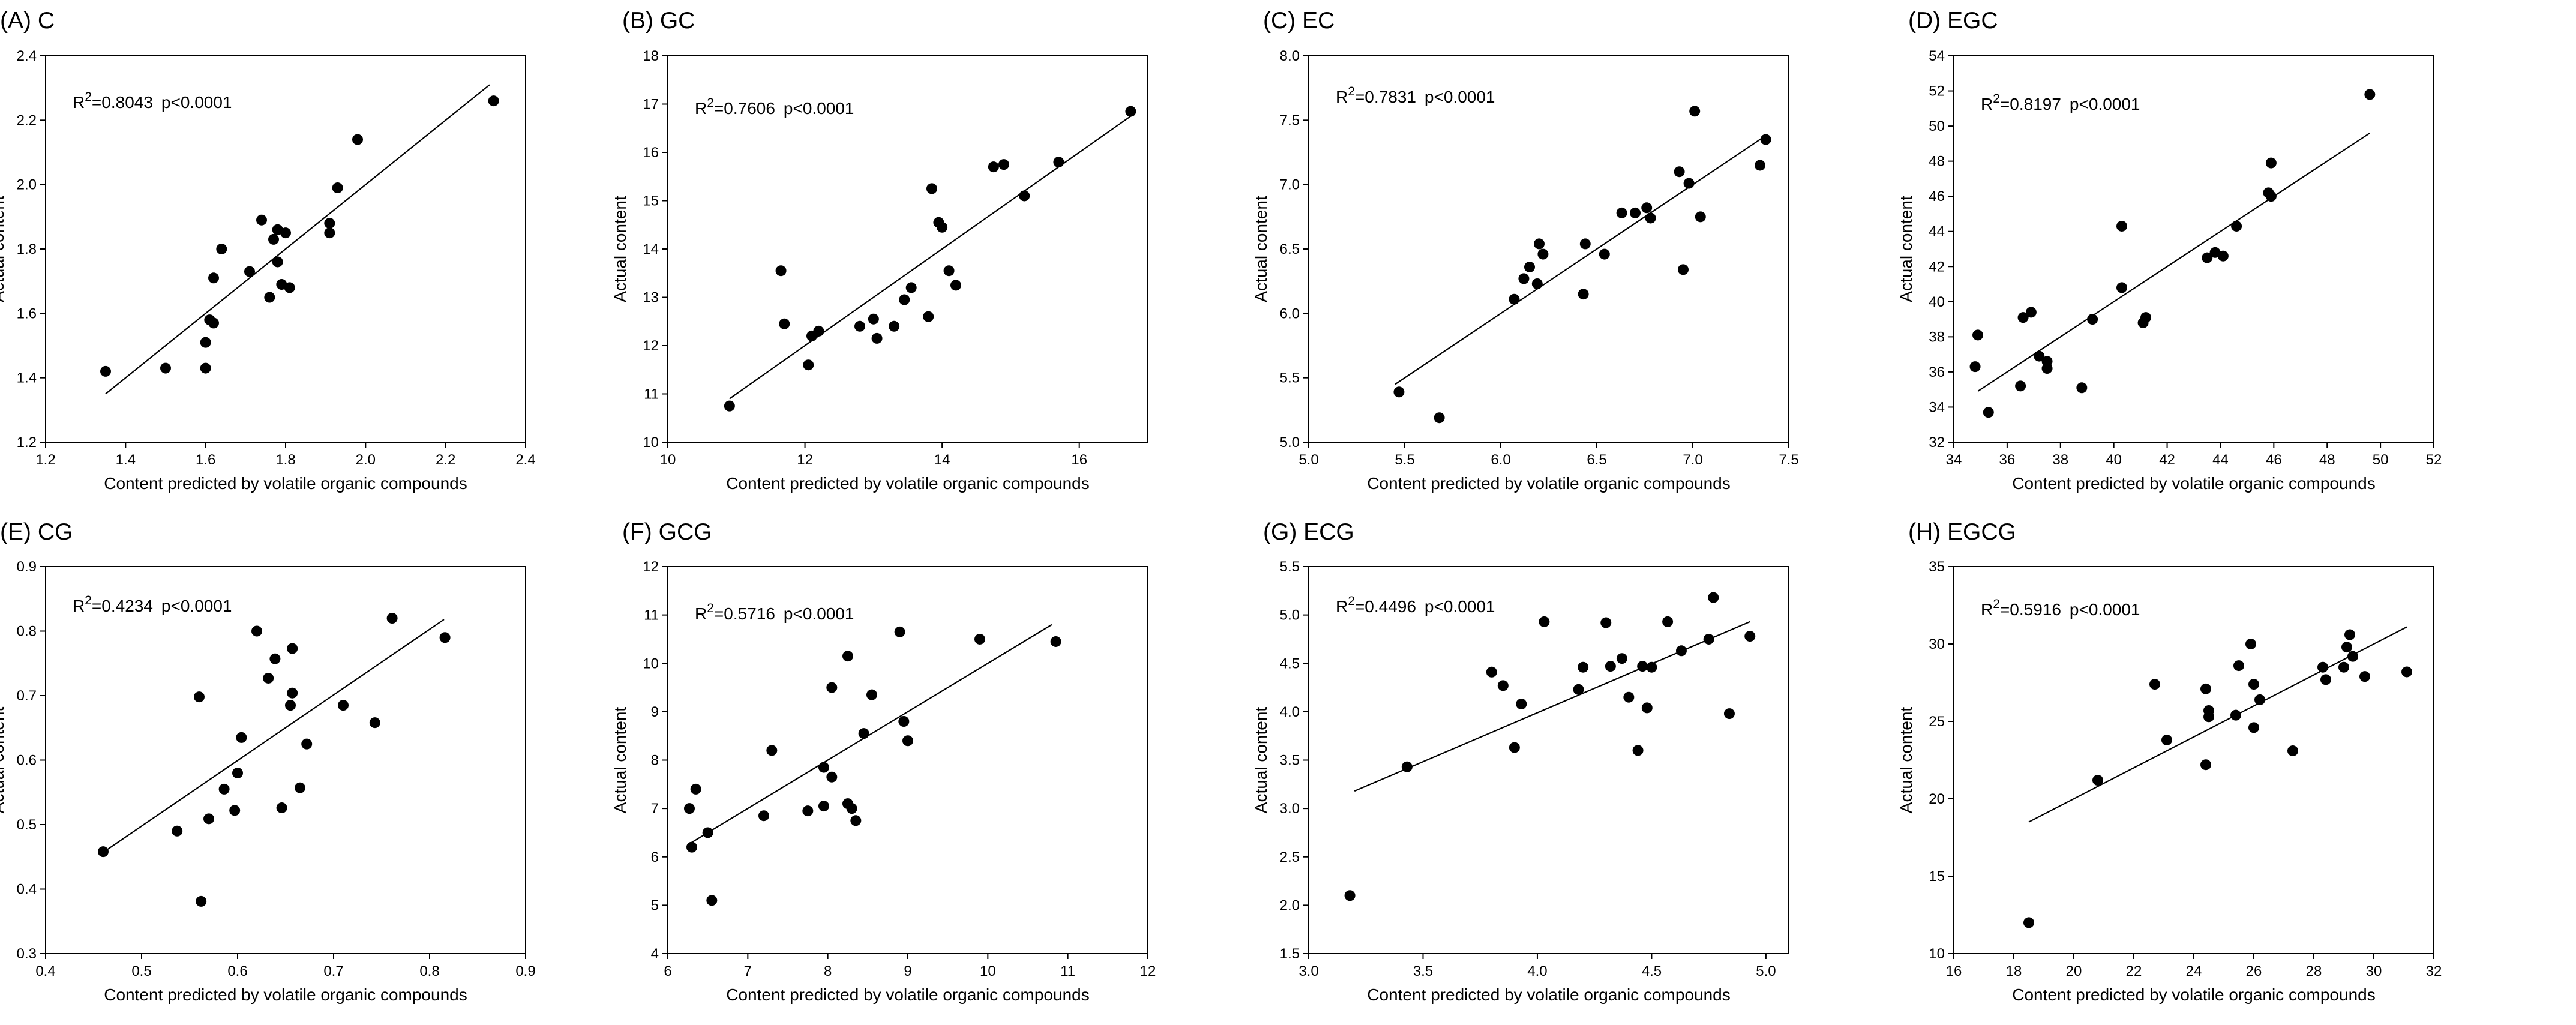 Image resolution: width=2576 pixels, height=1025 pixels. I want to click on x-tick-label: 0.5, so click(141, 971).